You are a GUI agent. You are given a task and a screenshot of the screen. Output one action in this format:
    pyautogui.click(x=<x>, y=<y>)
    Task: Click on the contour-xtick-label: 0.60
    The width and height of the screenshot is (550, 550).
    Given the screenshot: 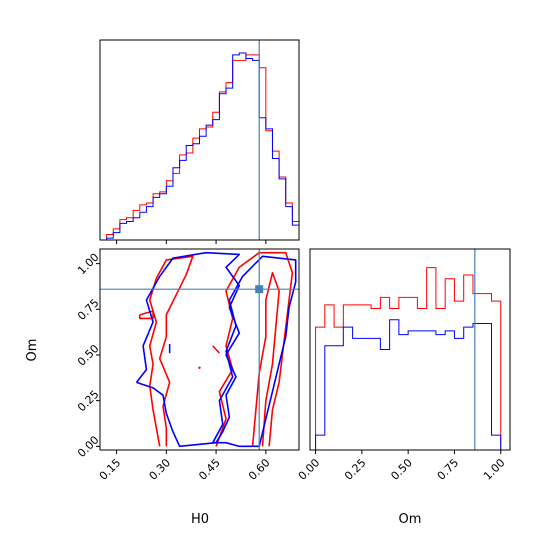 What is the action you would take?
    pyautogui.click(x=259, y=469)
    